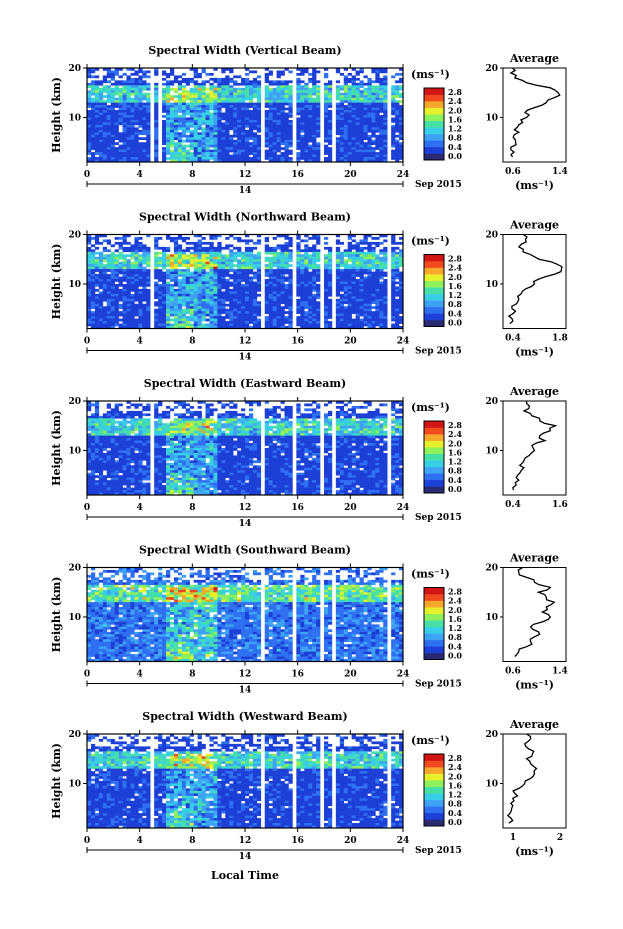  Describe the element at coordinates (535, 112) in the screenshot. I see `profile-line` at that location.